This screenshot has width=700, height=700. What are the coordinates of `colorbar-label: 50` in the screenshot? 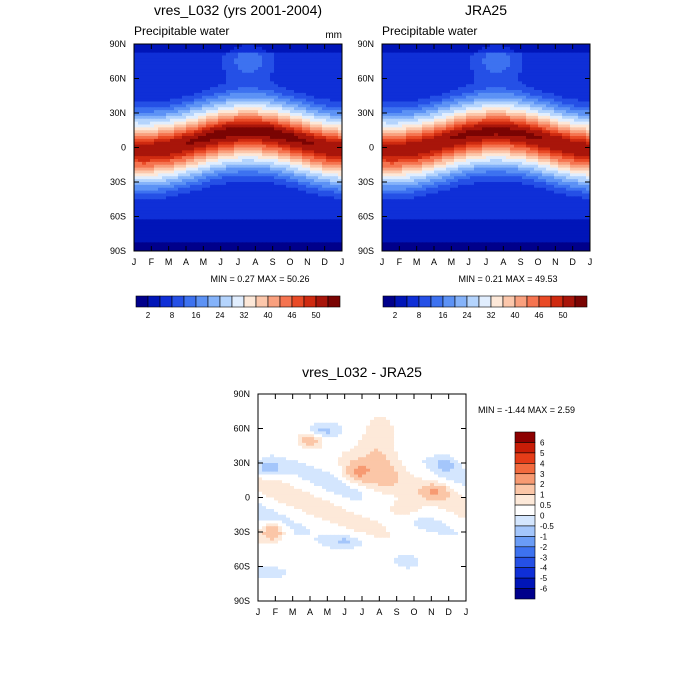 It's located at (316, 315).